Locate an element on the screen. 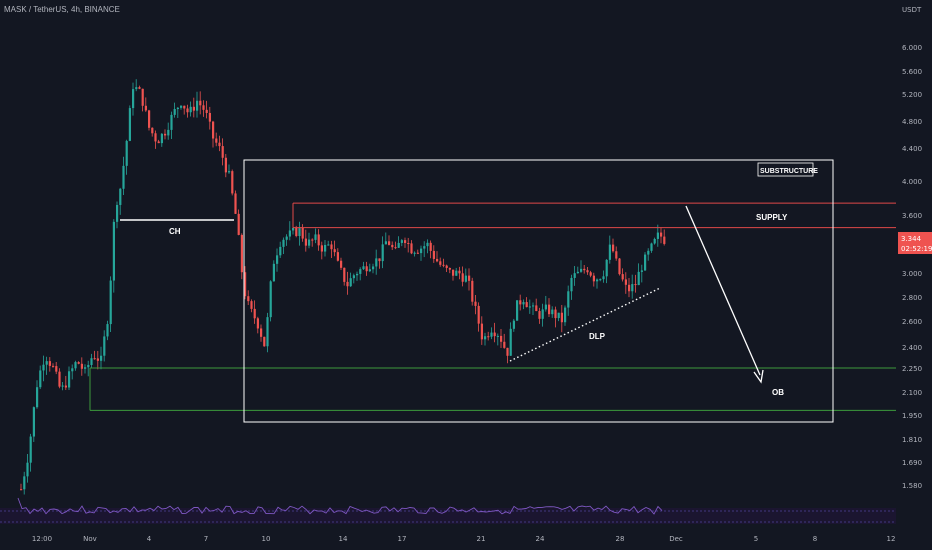 The image size is (932, 550). ob-label: OB is located at coordinates (778, 392).